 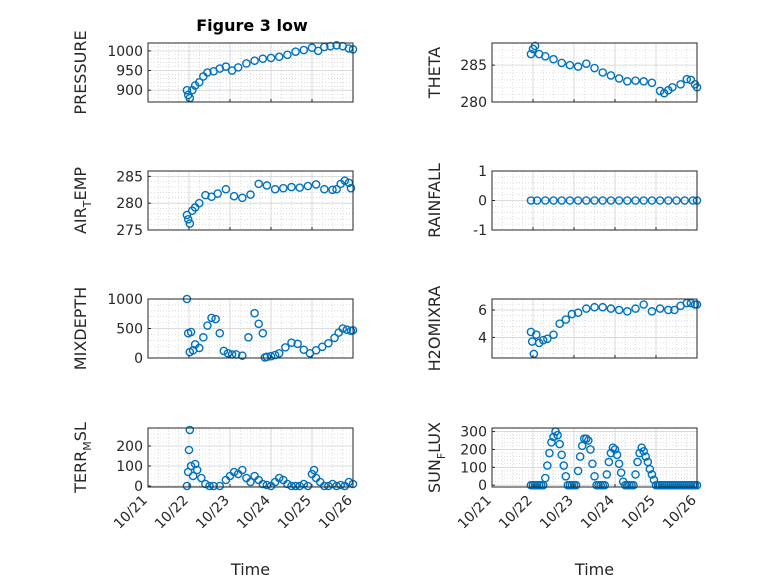 I want to click on y-axis-label: H2OMIXRA, so click(x=434, y=329).